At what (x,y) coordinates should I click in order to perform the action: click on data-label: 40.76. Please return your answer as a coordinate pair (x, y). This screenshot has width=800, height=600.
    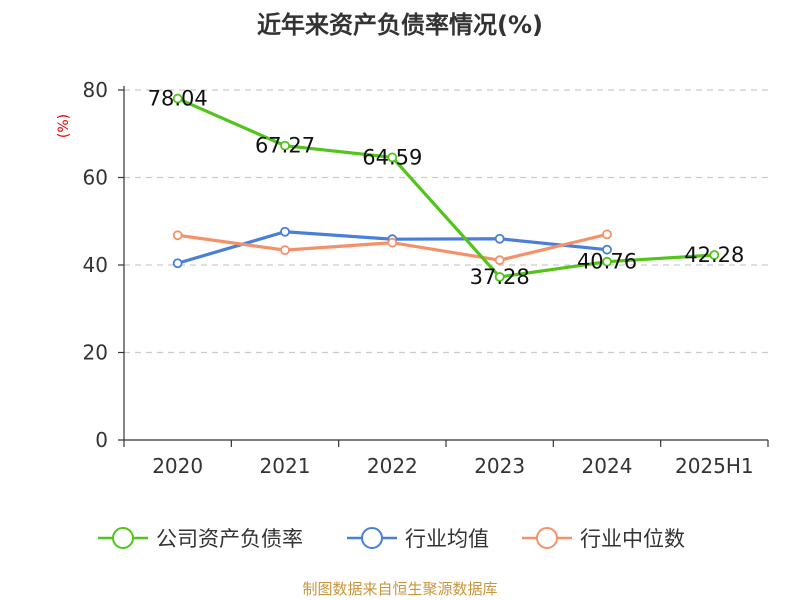
    Looking at the image, I should click on (607, 262).